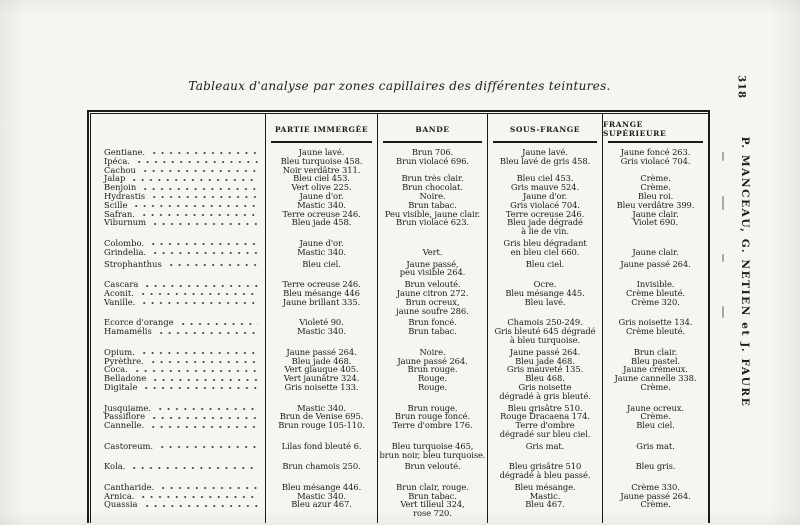 This screenshot has width=800, height=525. I want to click on row-label: Vanille., so click(178, 302).